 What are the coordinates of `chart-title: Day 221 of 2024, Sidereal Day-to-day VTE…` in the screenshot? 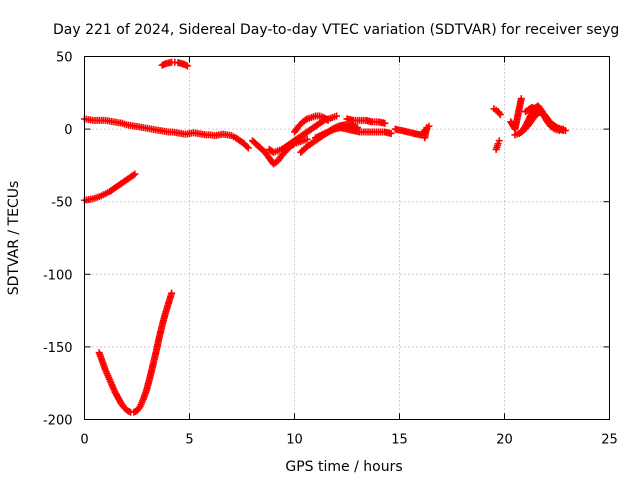 It's located at (336, 30).